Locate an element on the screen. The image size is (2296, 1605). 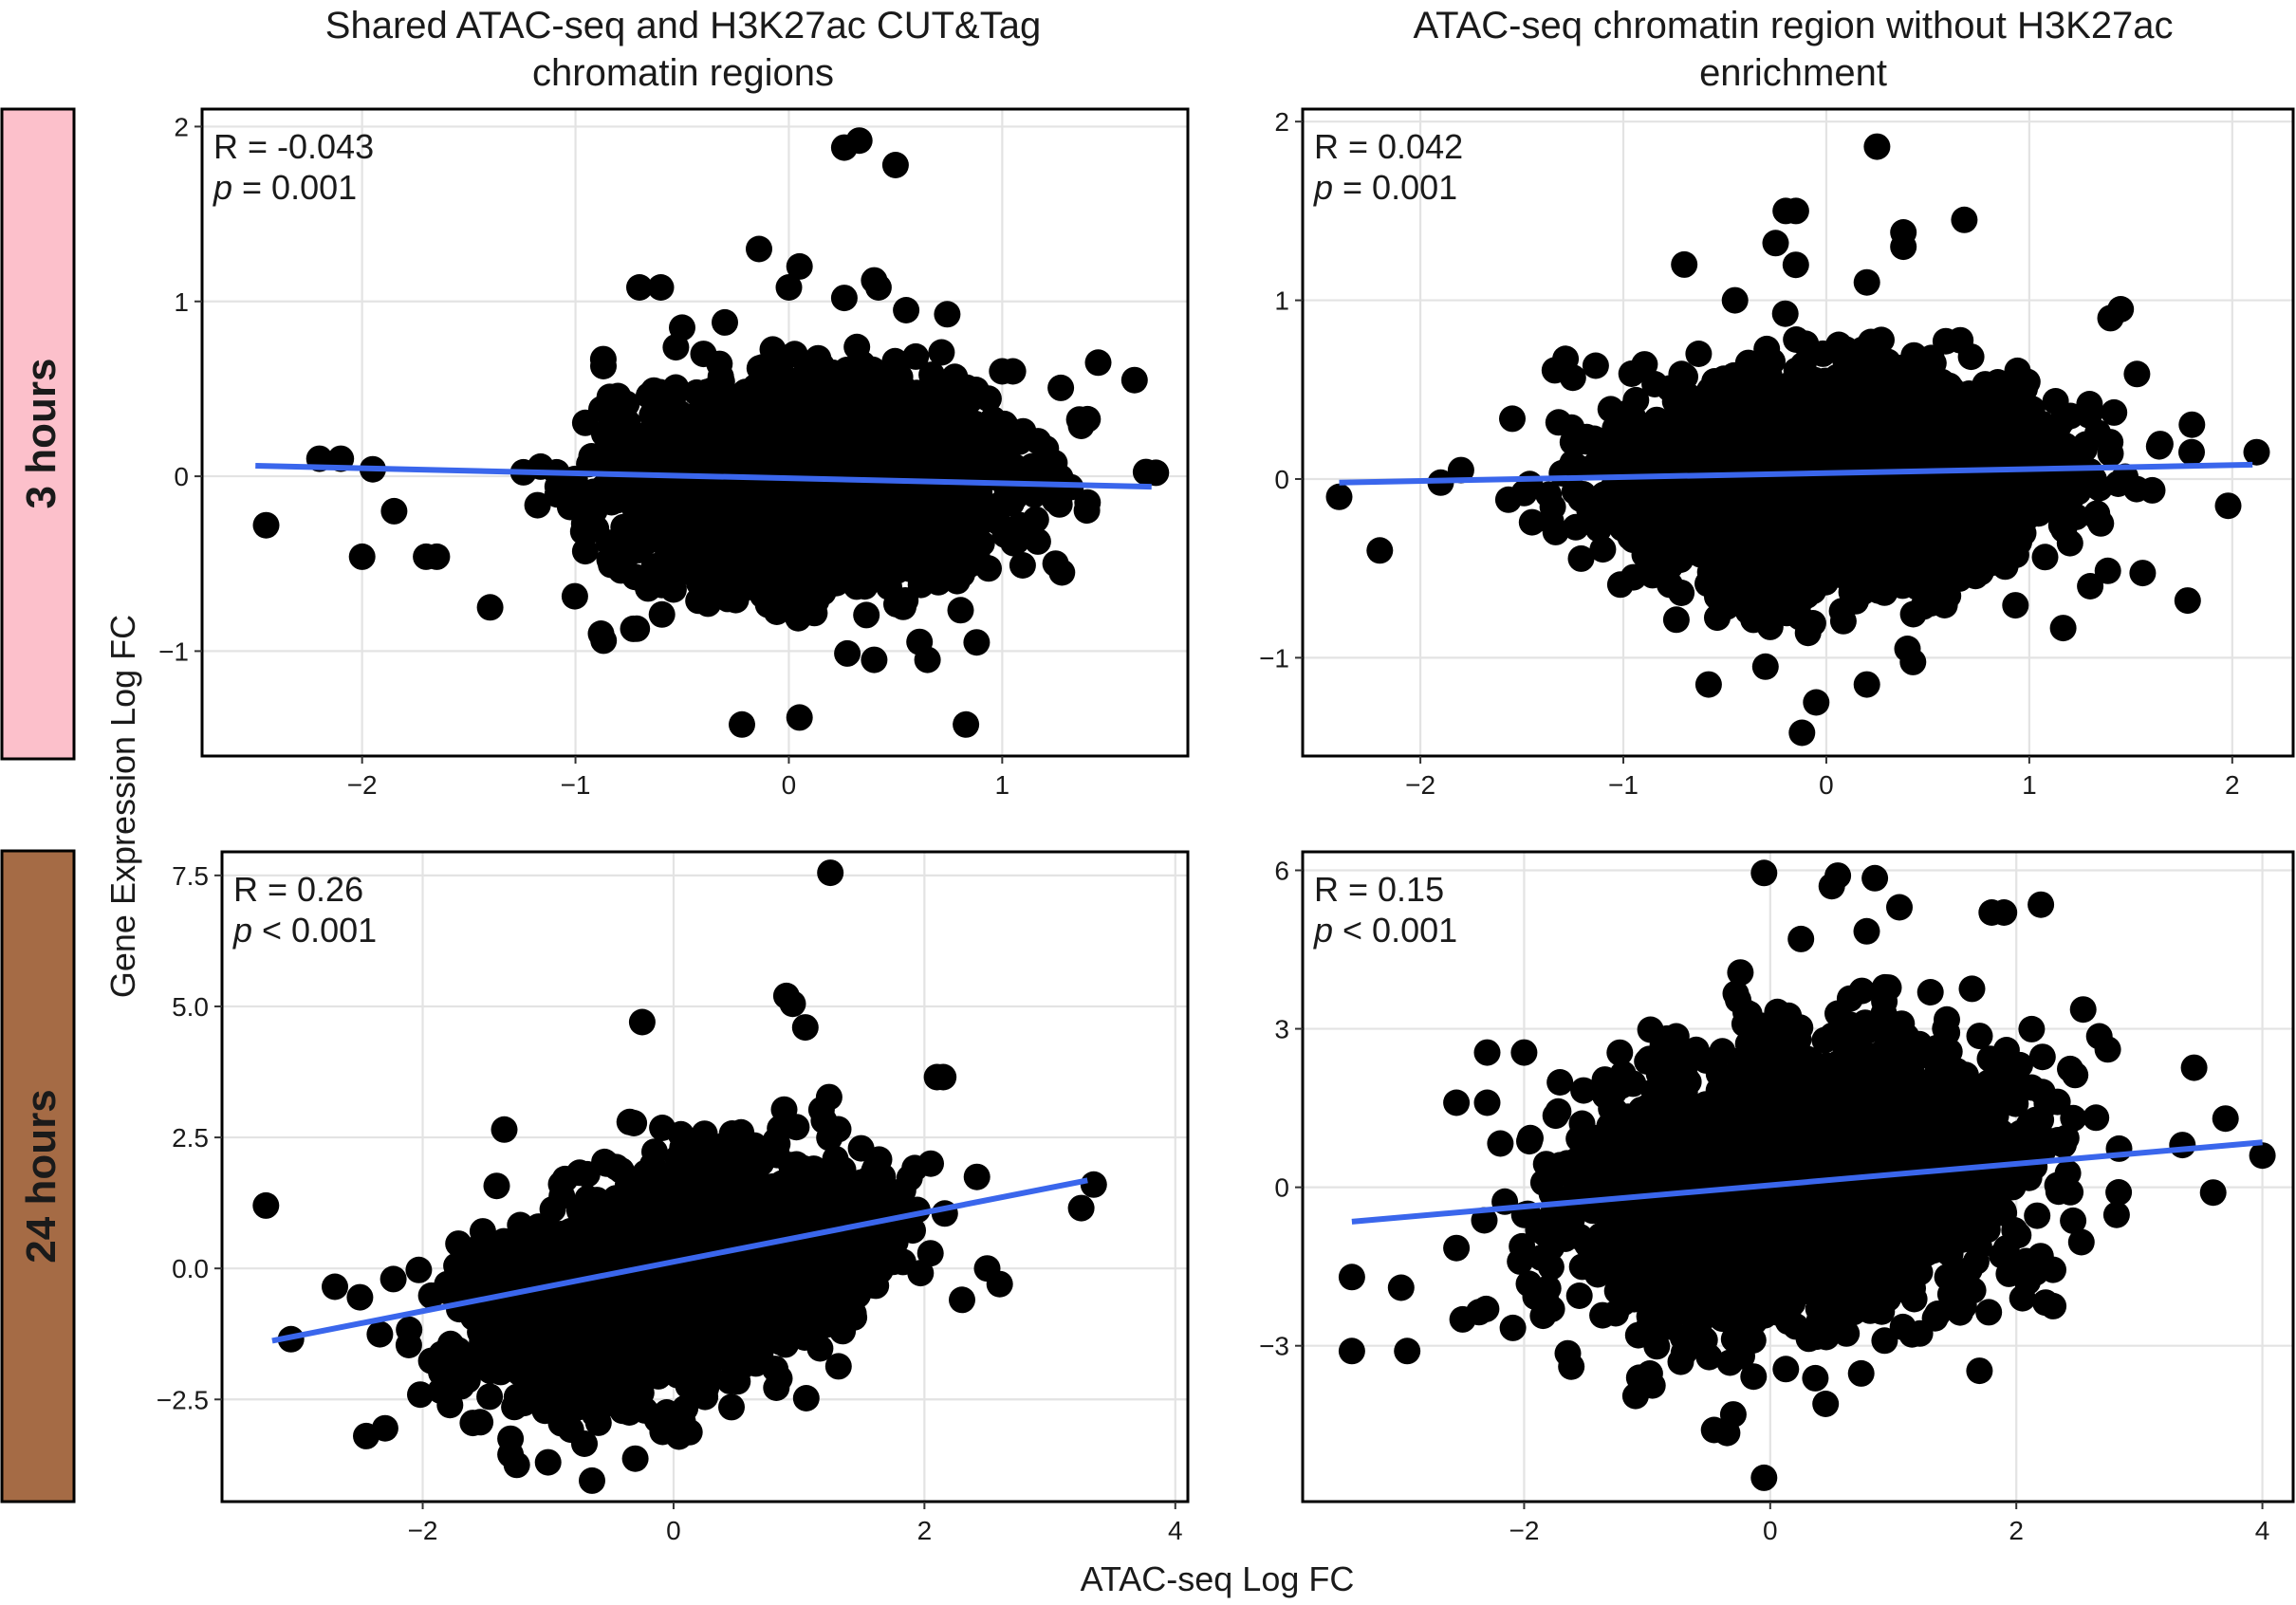
x-axis-title: ATAC-seq Log FC is located at coordinates (1218, 1578).